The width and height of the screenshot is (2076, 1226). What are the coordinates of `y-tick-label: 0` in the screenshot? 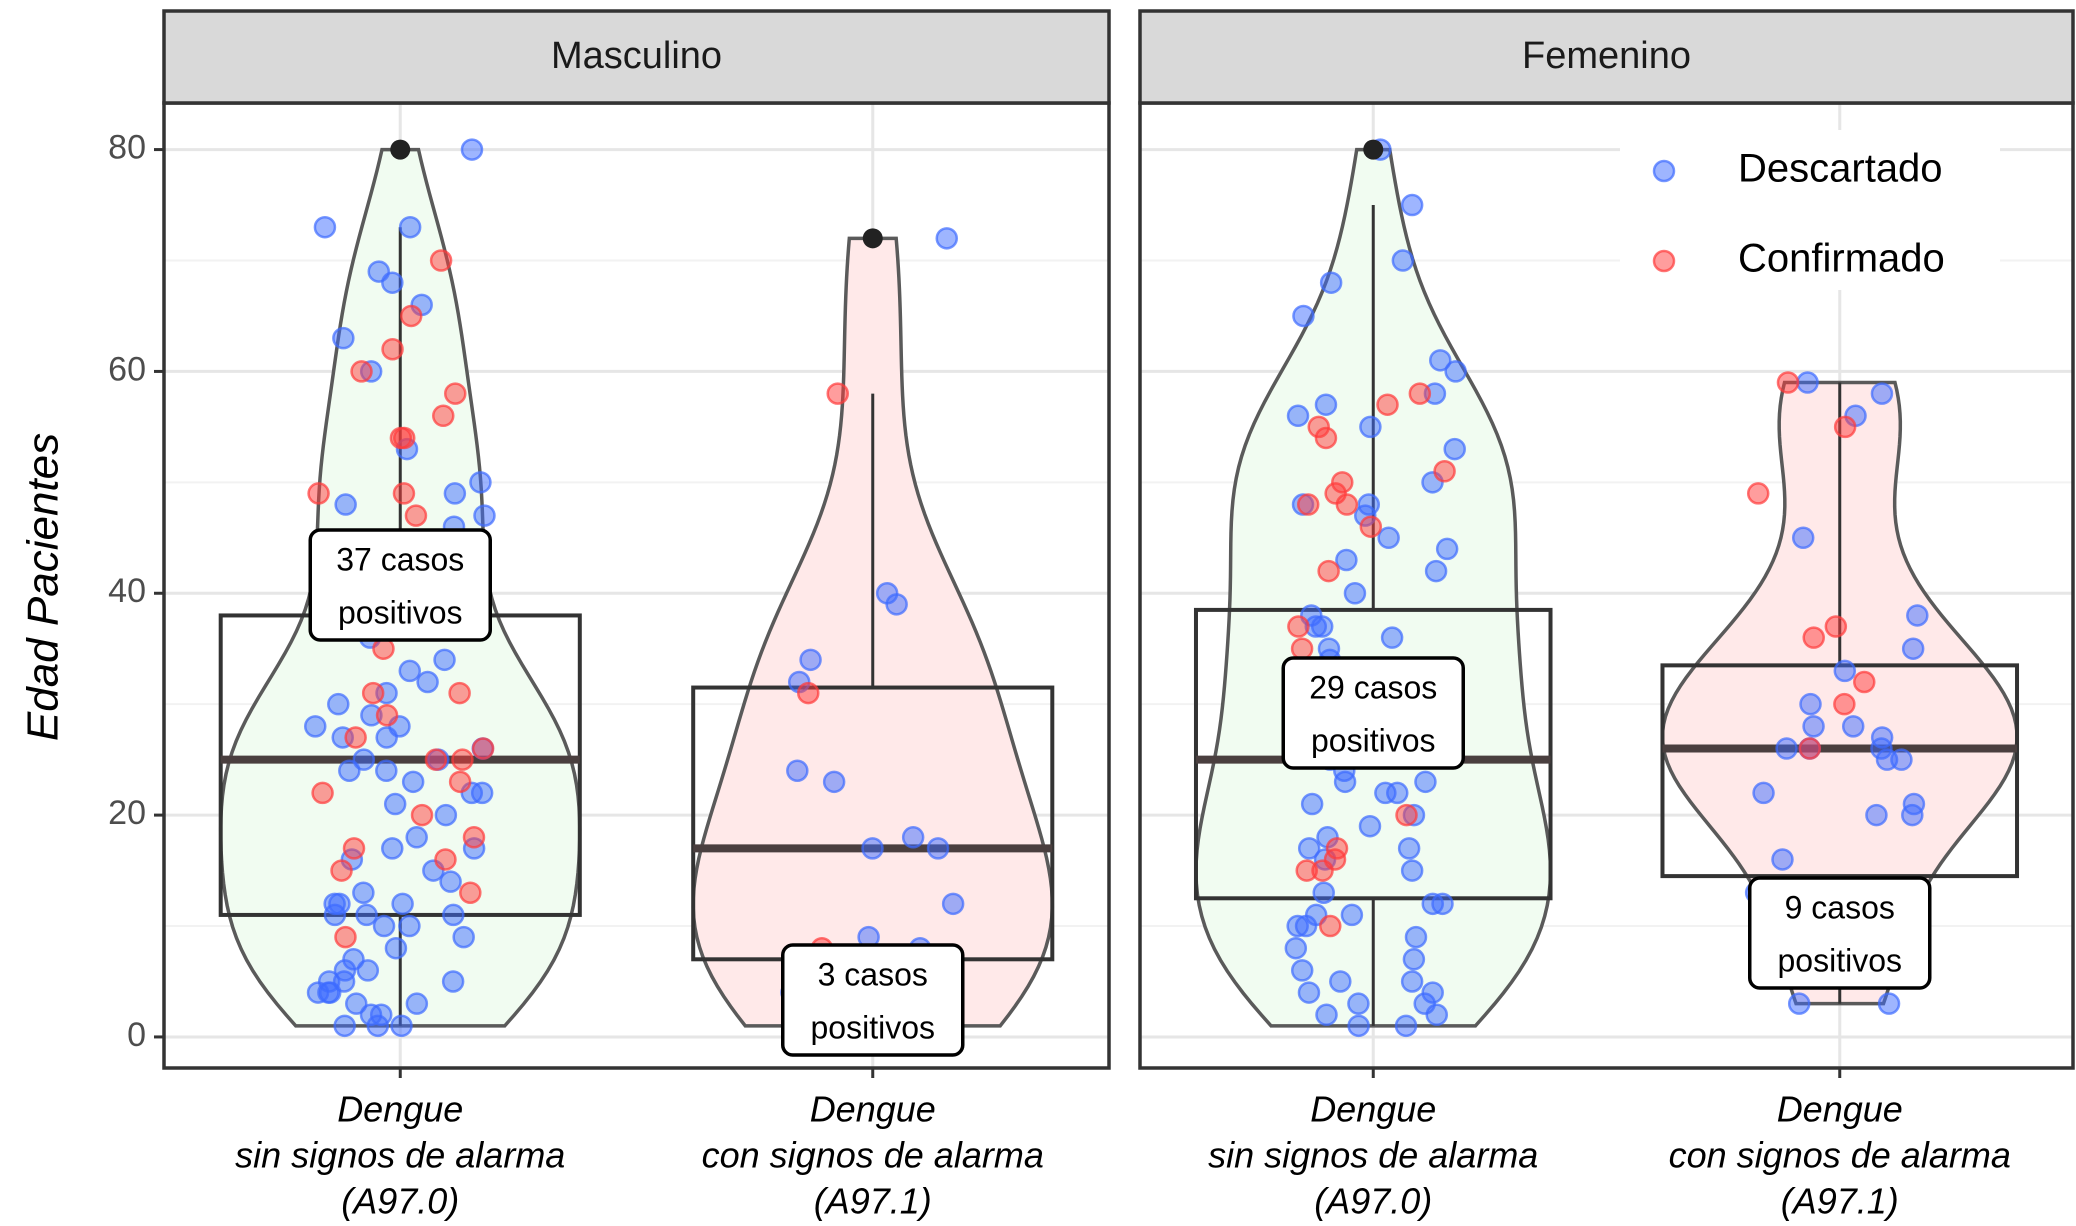 It's located at (136, 1035).